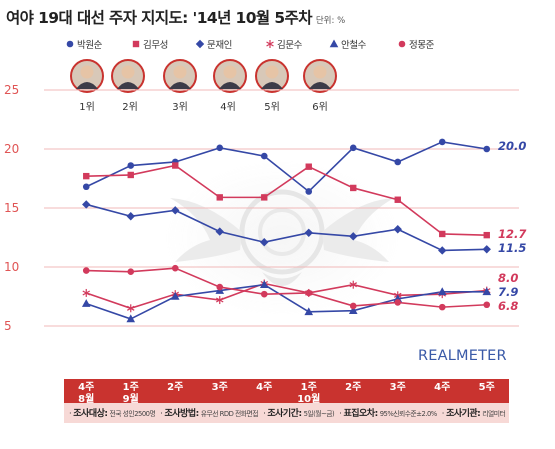  What do you see at coordinates (320, 106) in the screenshot?
I see `rank-label-5: 6위` at bounding box center [320, 106].